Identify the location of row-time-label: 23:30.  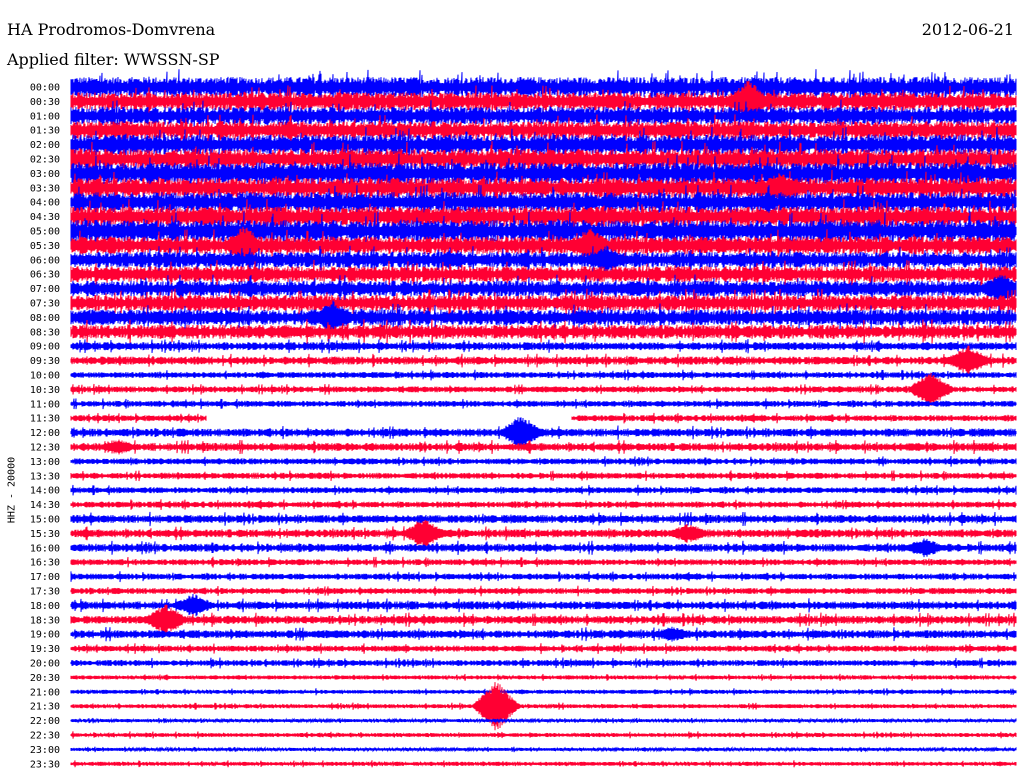
(45, 764).